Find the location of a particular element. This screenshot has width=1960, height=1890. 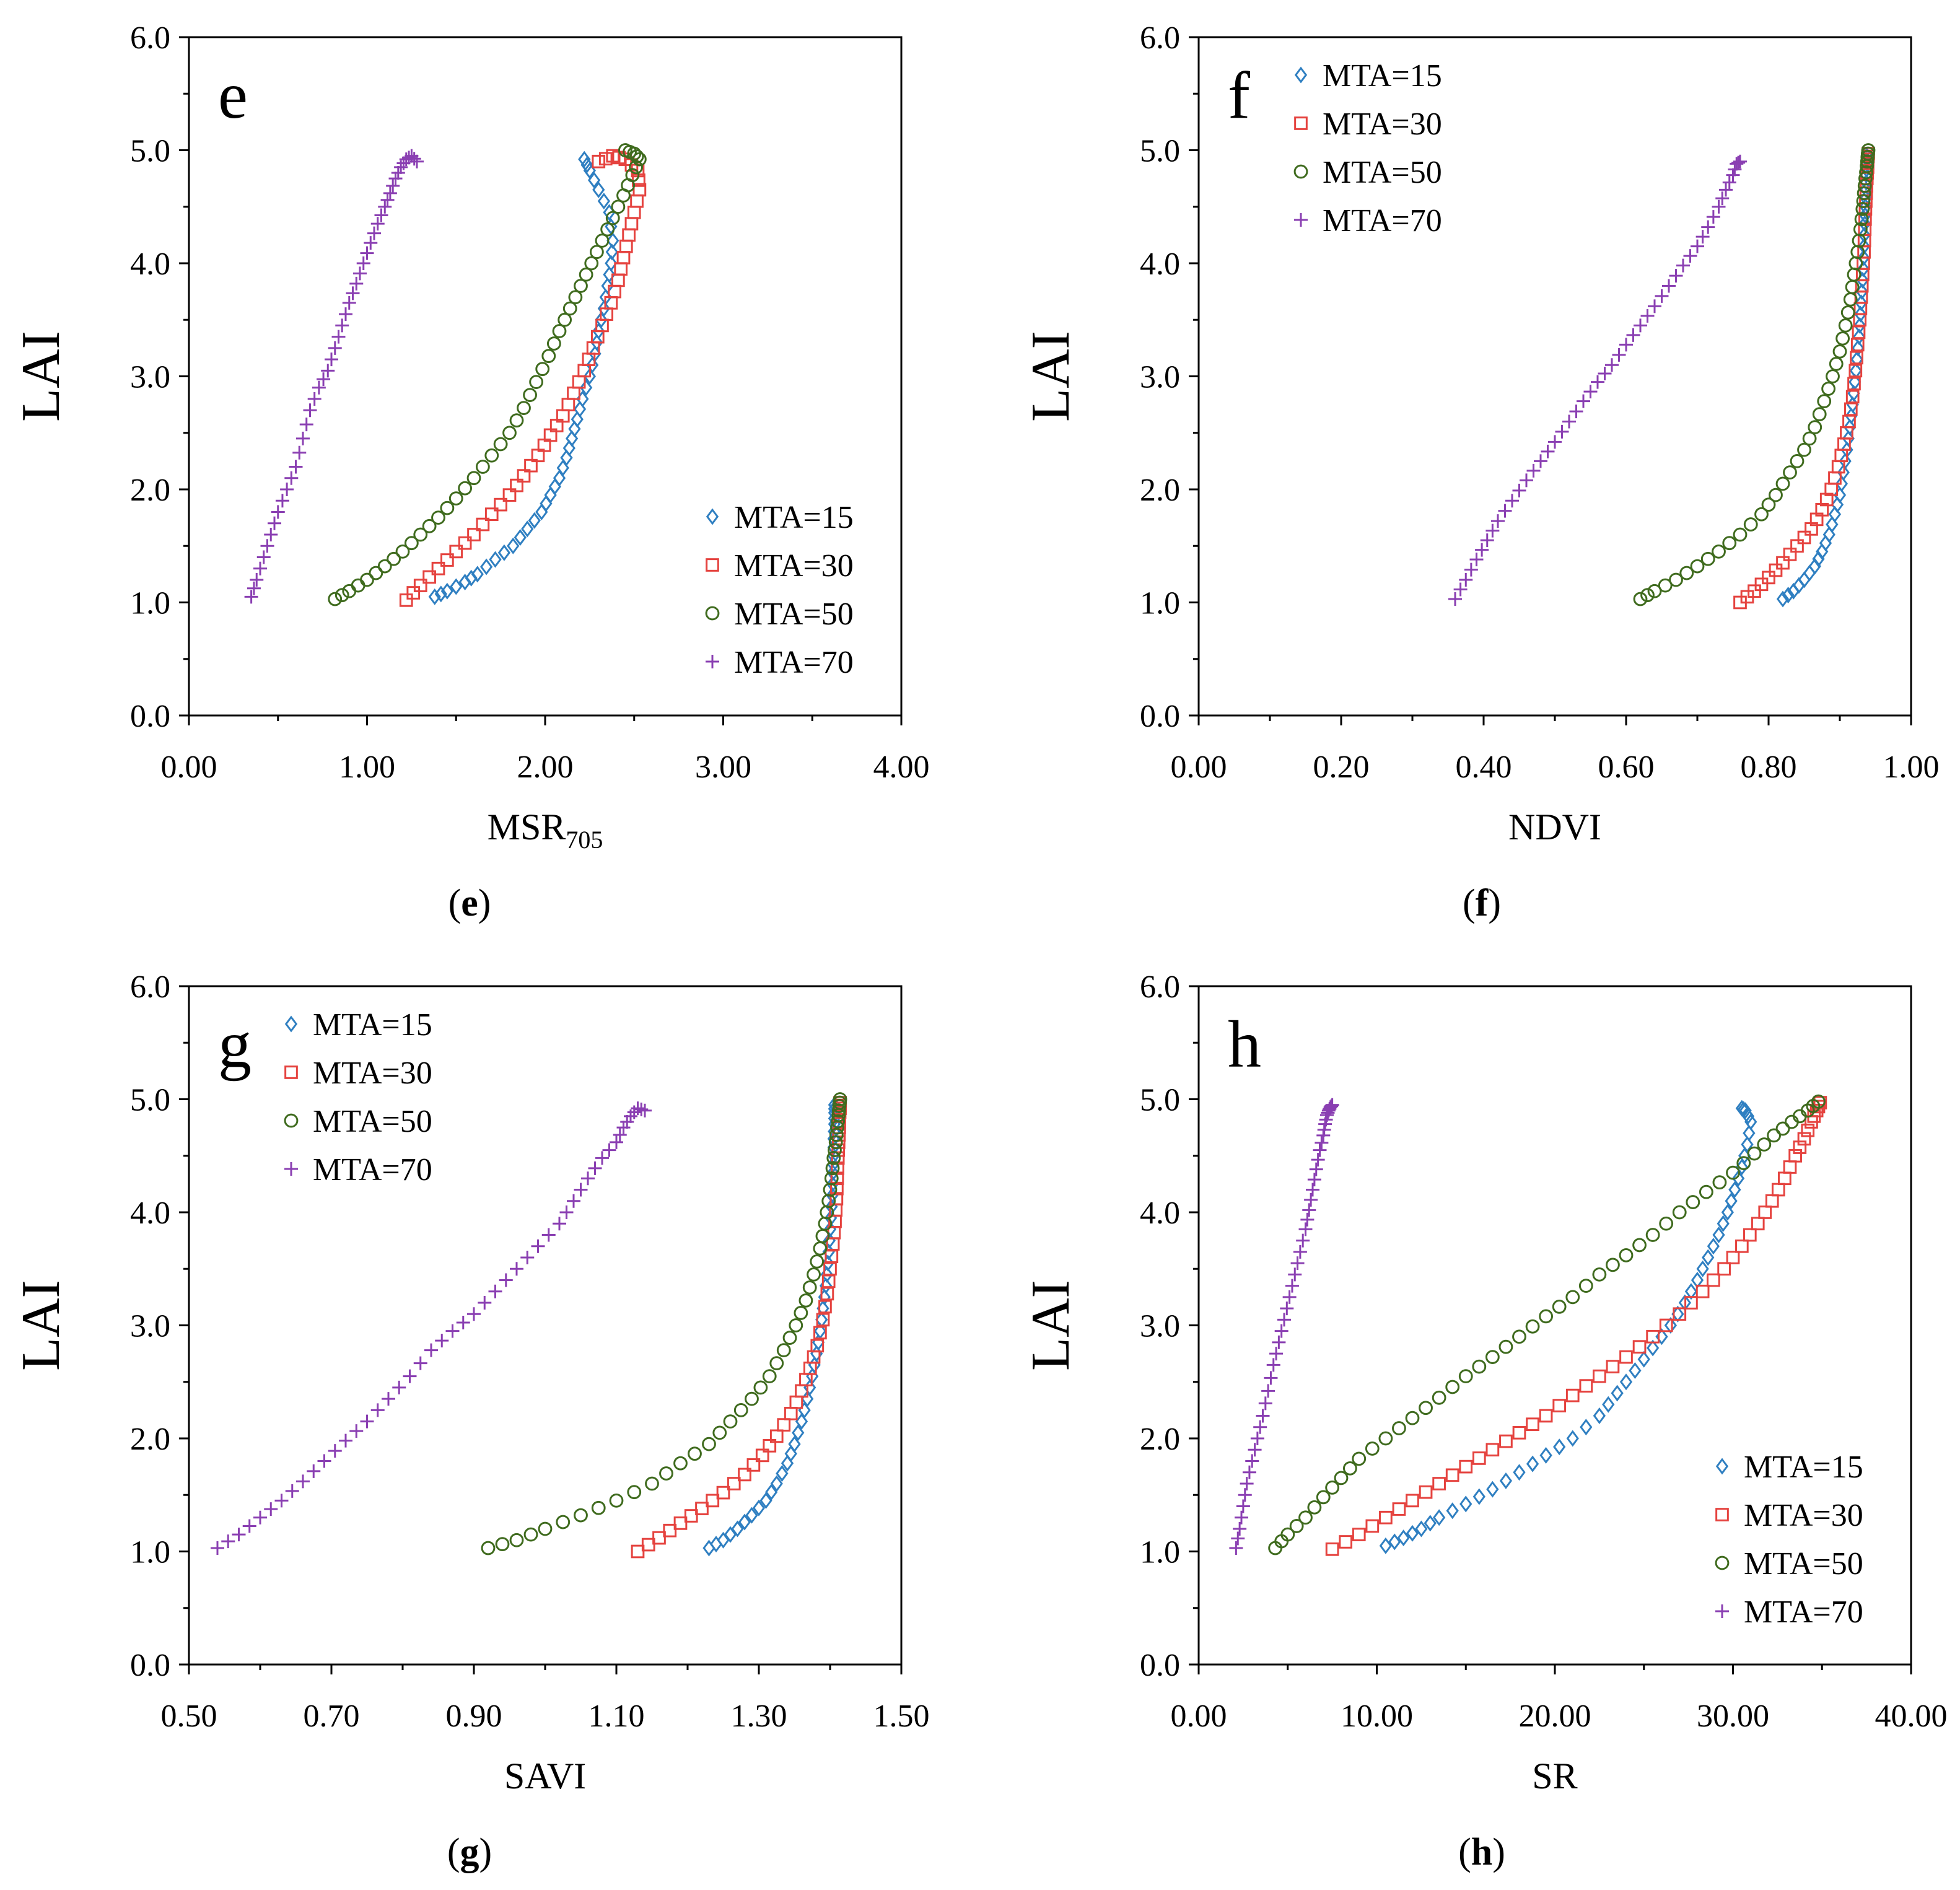

x-axis-label-main: MSR is located at coordinates (527, 827).